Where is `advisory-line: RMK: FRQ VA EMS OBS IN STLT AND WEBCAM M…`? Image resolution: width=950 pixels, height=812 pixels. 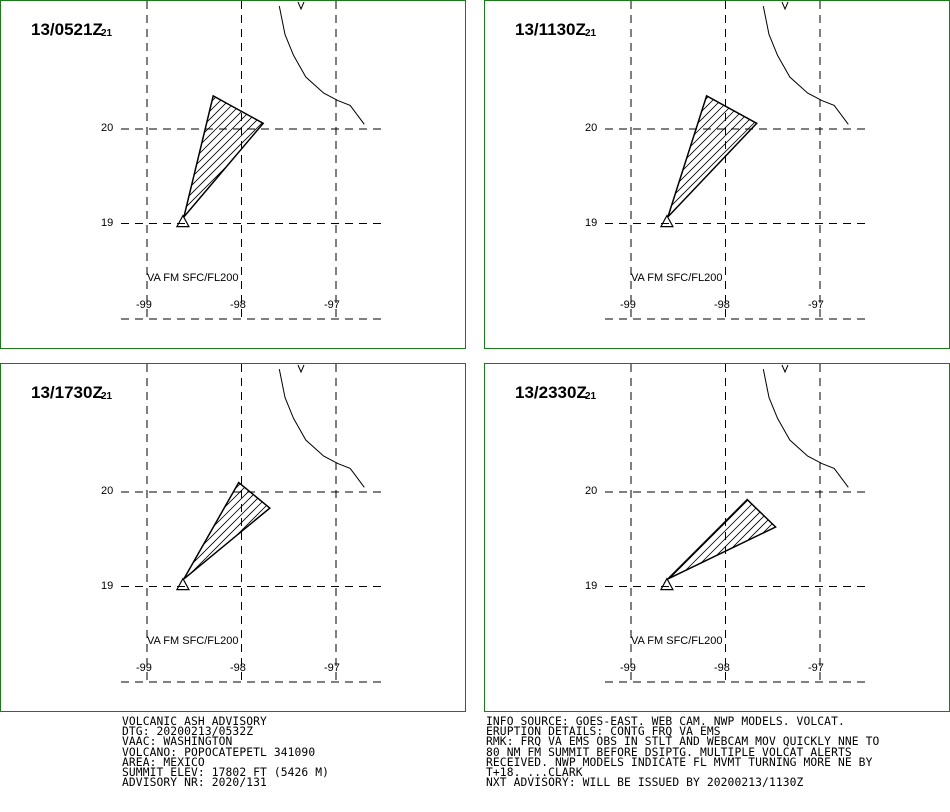
advisory-line: RMK: FRQ VA EMS OBS IN STLT AND WEBCAM M… is located at coordinates (683, 742).